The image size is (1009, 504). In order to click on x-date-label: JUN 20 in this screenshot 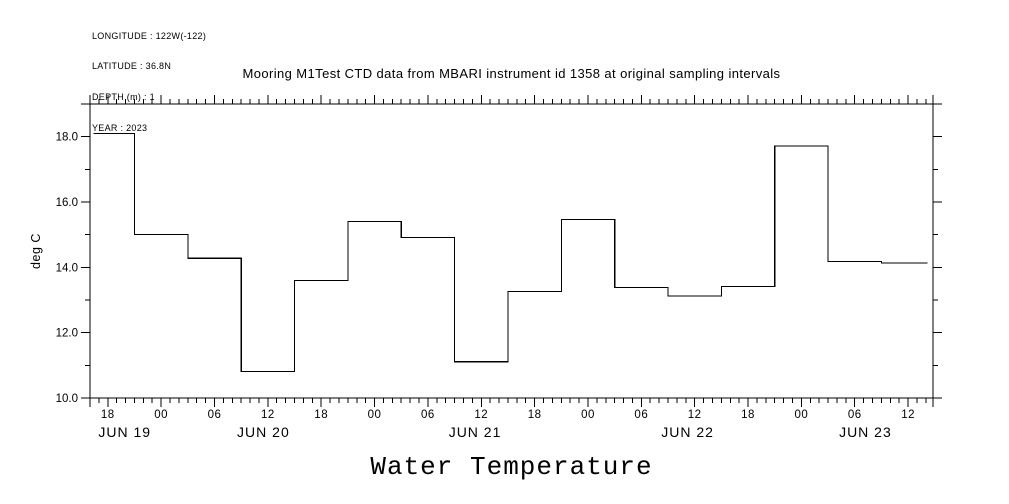, I will do `click(263, 432)`.